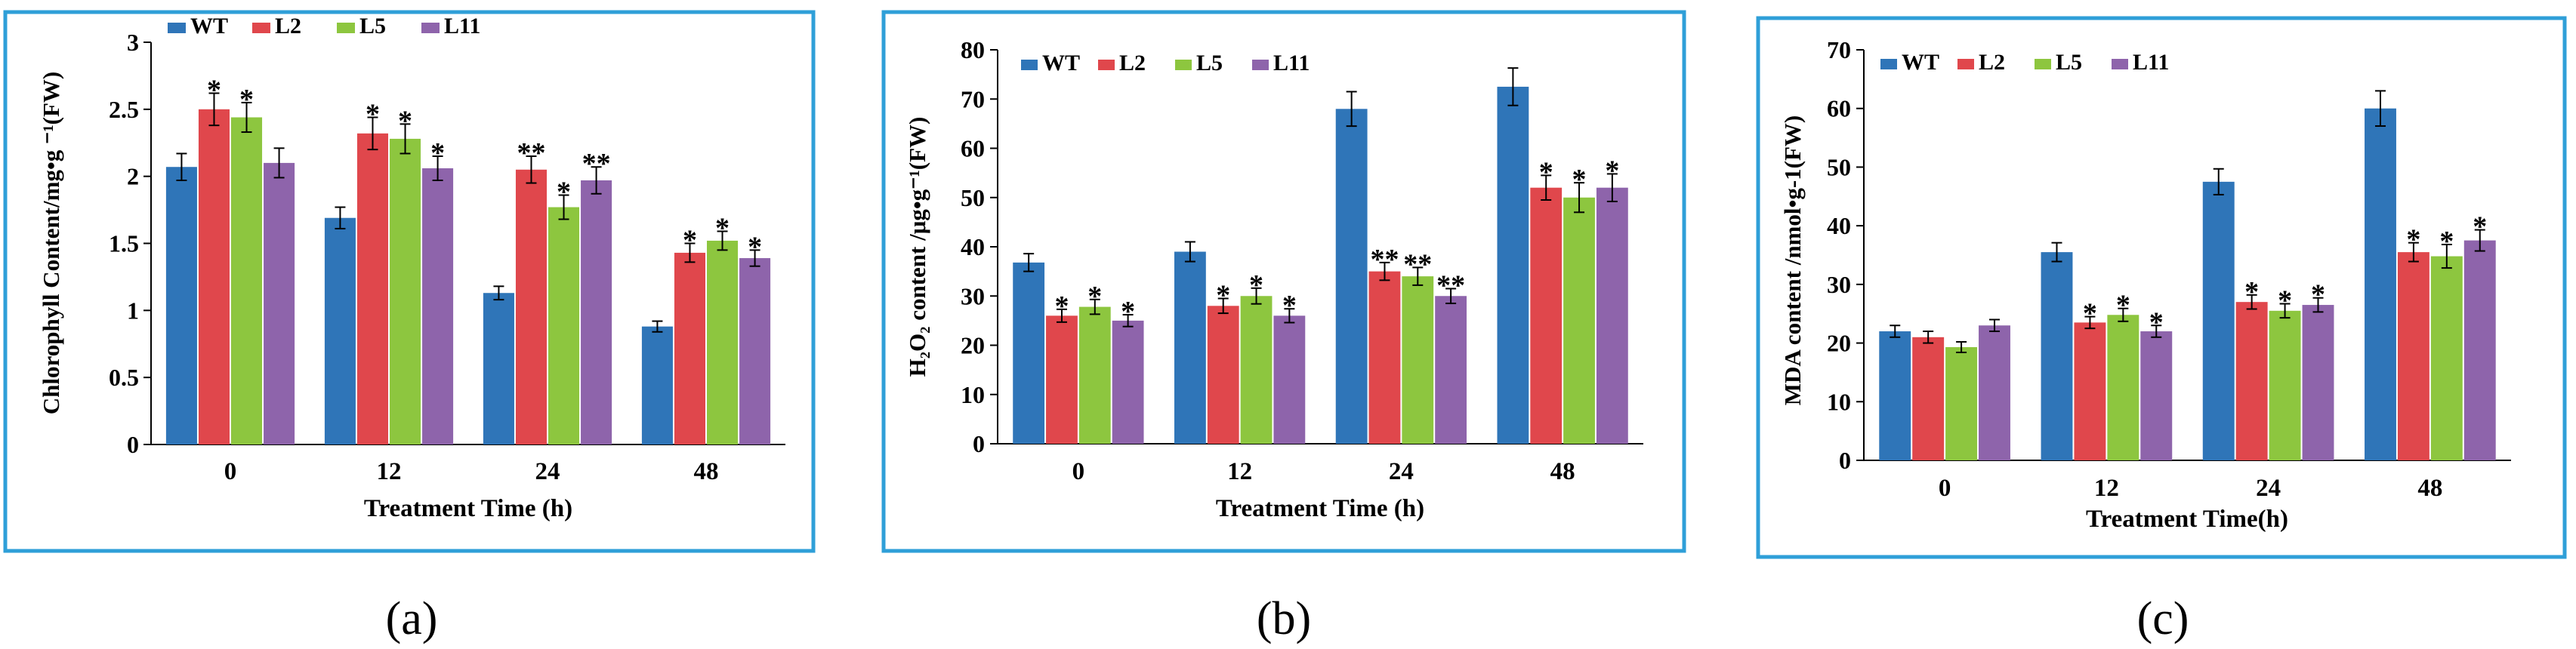  Describe the element at coordinates (2163, 618) in the screenshot. I see `panel-c-label: (c)` at that location.